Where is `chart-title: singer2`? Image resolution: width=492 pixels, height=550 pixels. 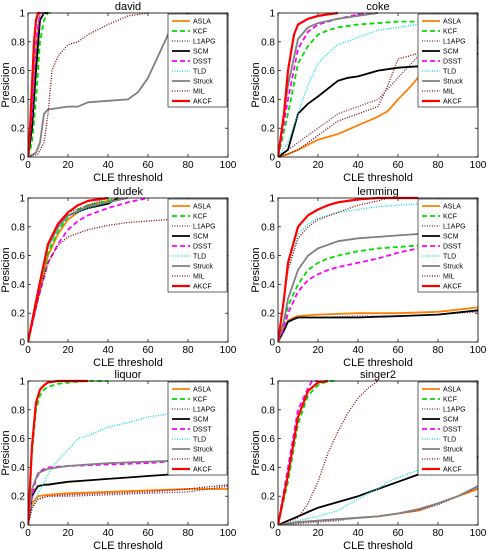 chart-title: singer2 is located at coordinates (378, 375).